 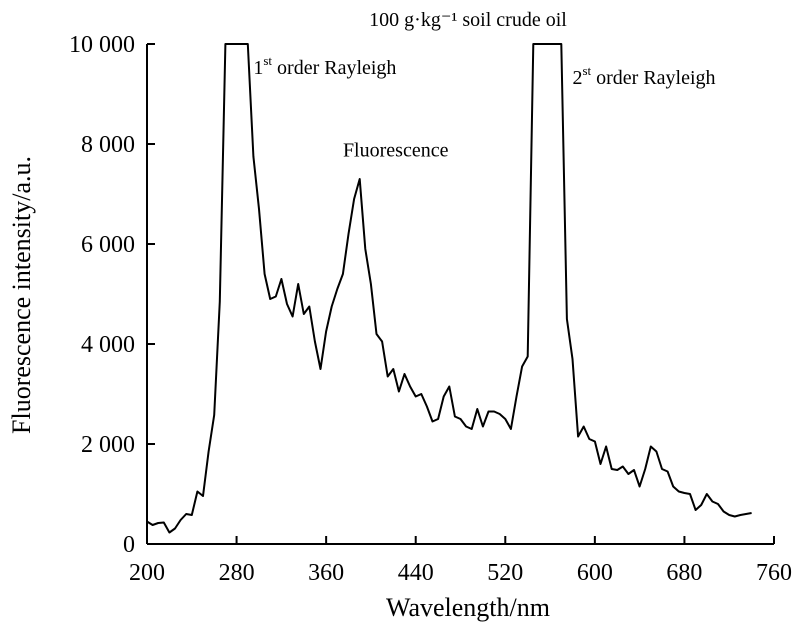 I want to click on chart-title-text: 100 g·kg⁻¹ soil crude oil, so click(x=468, y=20).